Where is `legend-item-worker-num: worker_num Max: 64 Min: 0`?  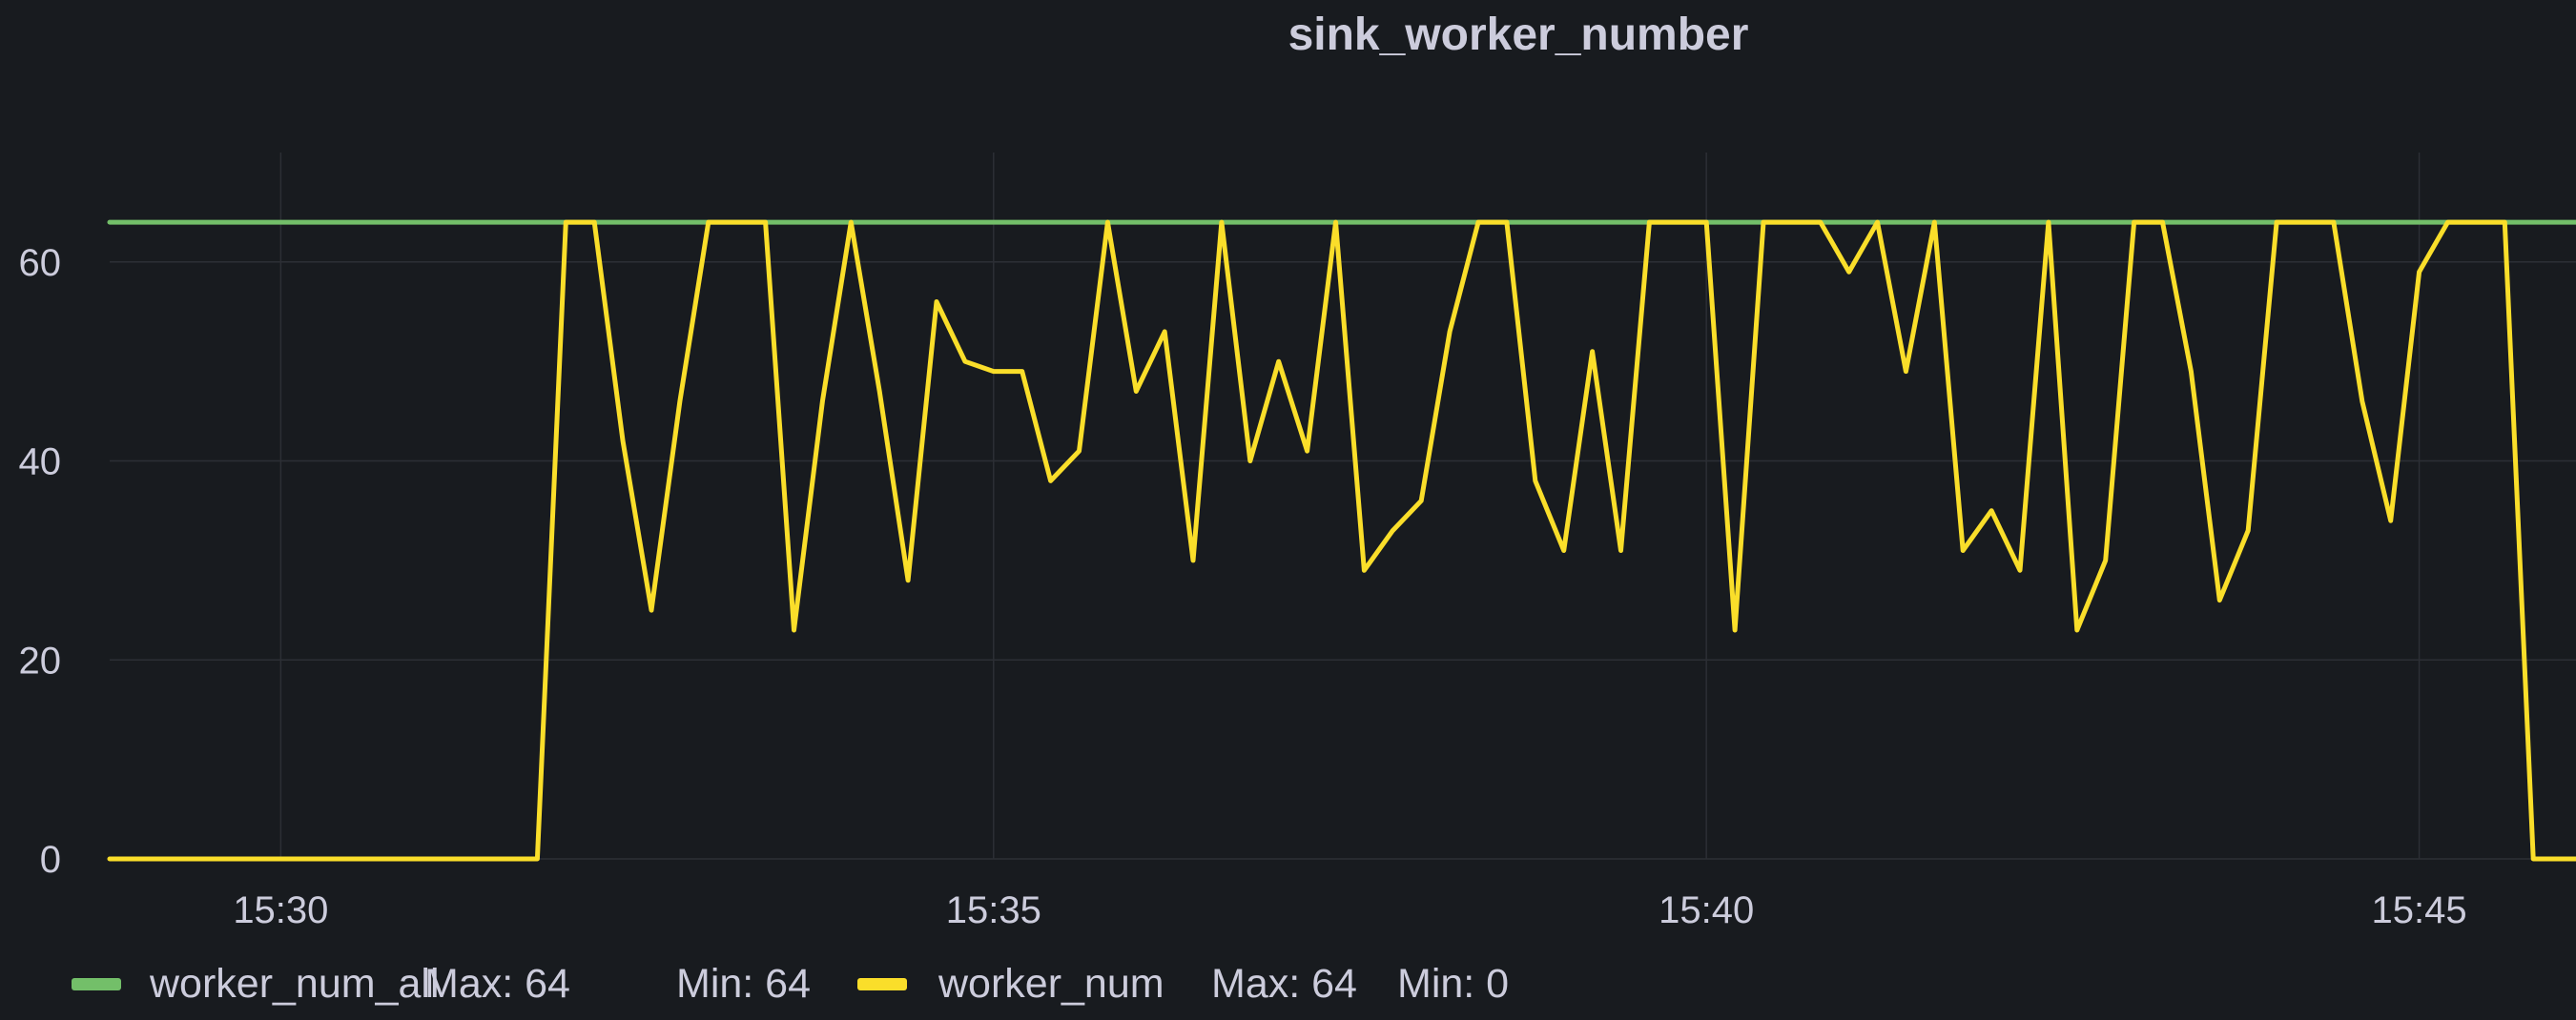
legend-item-worker-num: worker_num Max: 64 Min: 0 is located at coordinates (1183, 984).